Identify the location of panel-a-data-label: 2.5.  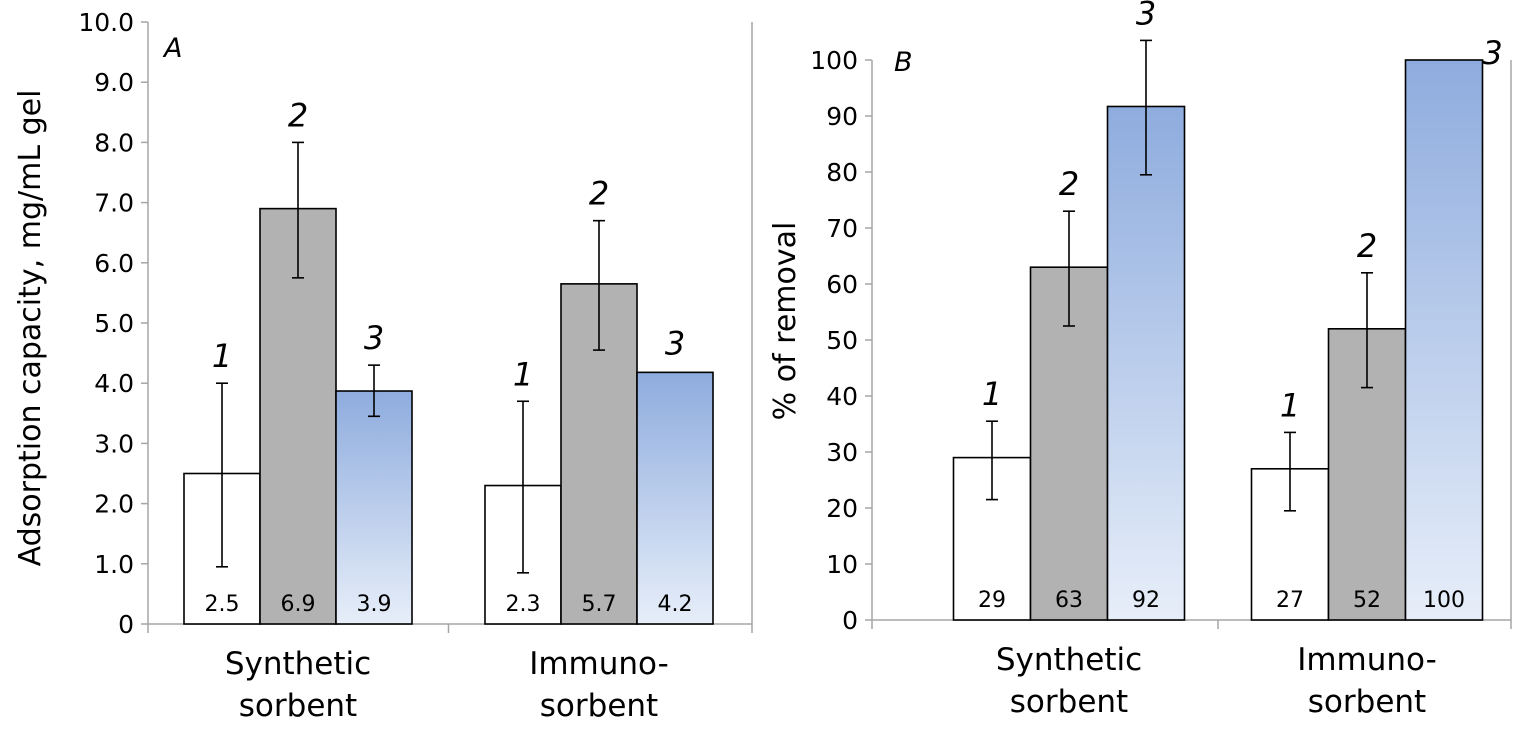
(222, 604).